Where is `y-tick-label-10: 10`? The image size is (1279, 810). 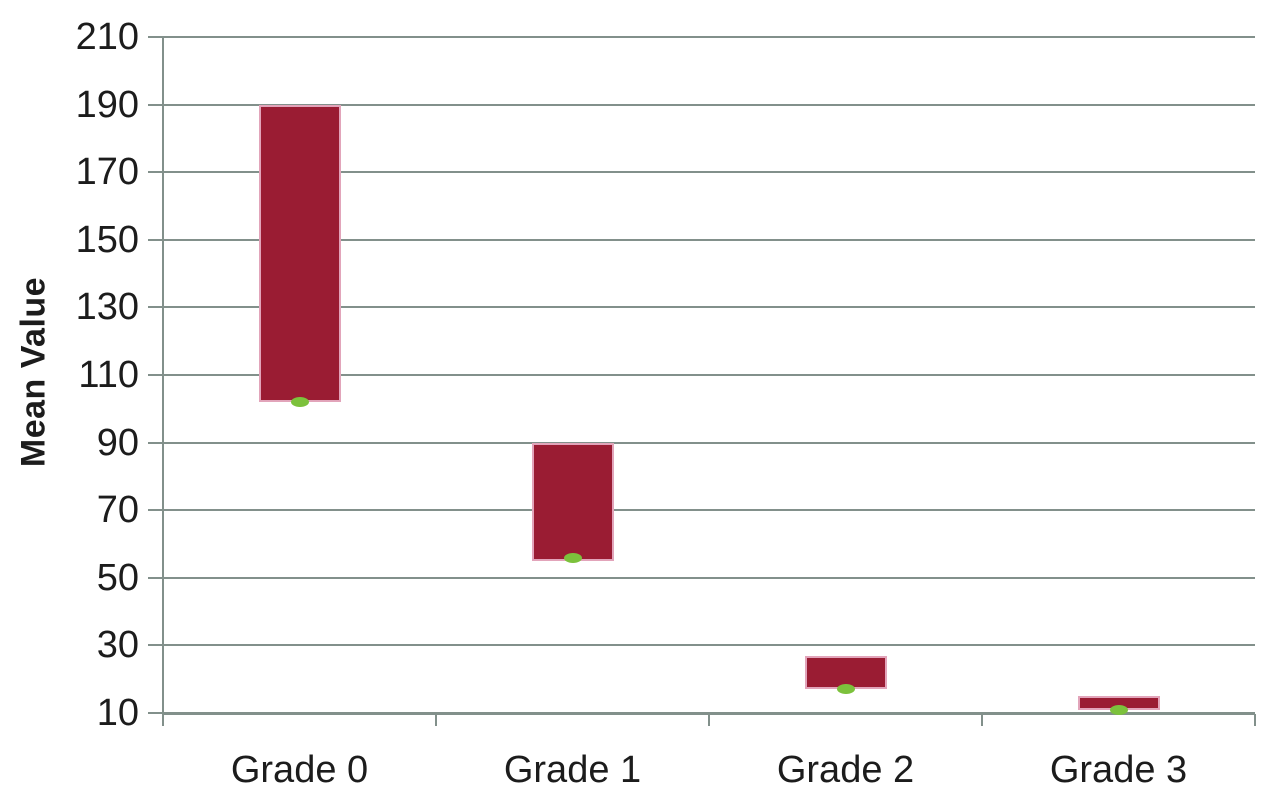 y-tick-label-10: 10 is located at coordinates (117, 713).